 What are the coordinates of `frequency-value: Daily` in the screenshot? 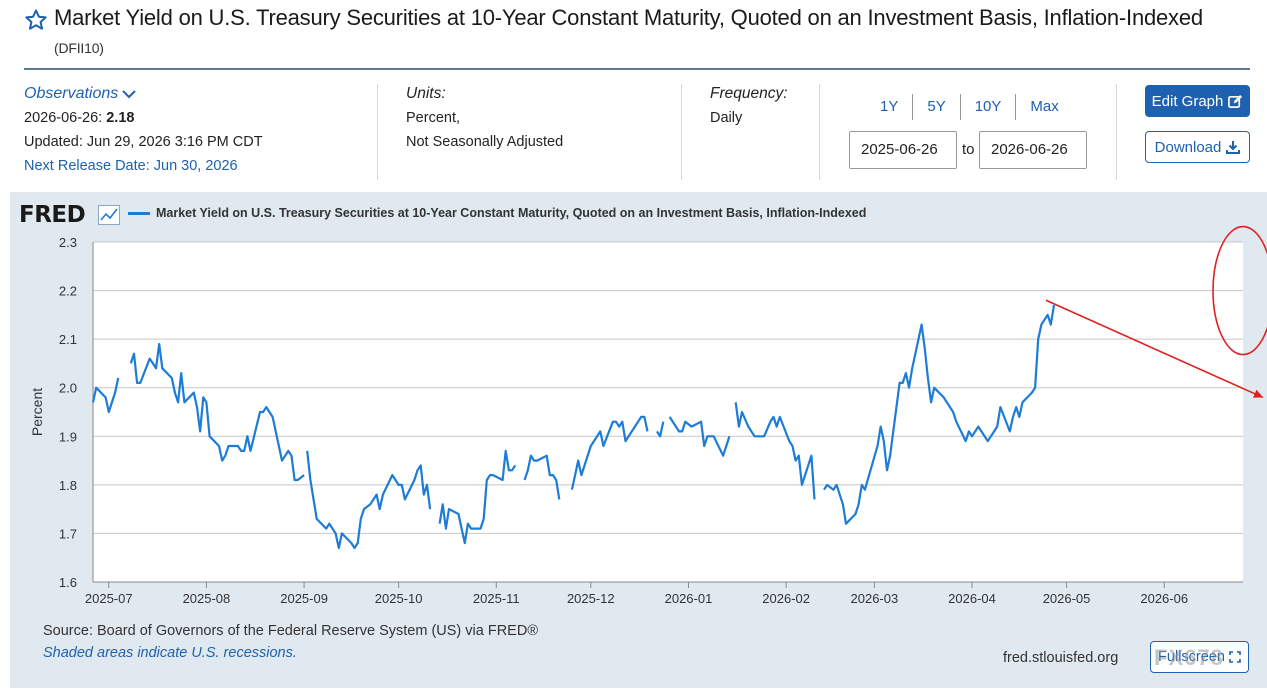 It's located at (726, 118).